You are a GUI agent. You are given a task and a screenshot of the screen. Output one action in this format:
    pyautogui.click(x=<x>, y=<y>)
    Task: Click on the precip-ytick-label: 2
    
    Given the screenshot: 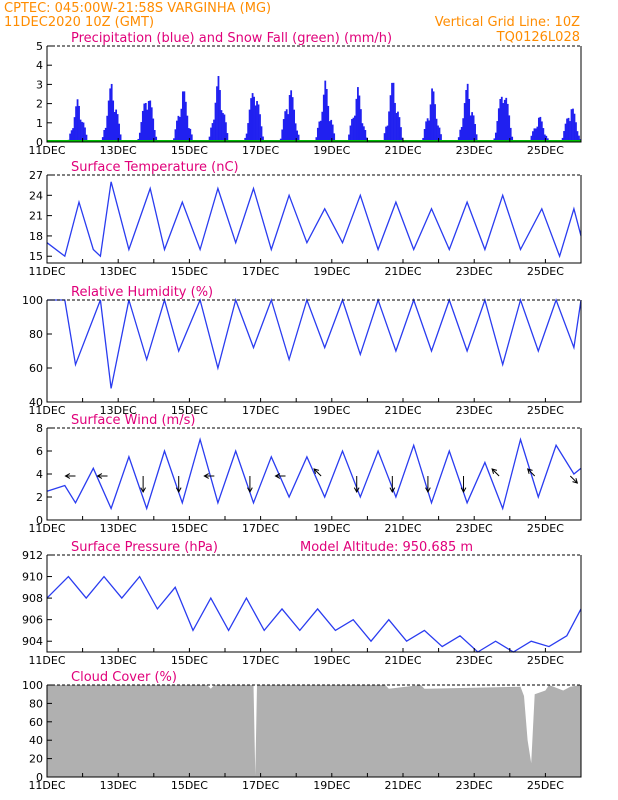 What is the action you would take?
    pyautogui.click(x=39, y=104)
    